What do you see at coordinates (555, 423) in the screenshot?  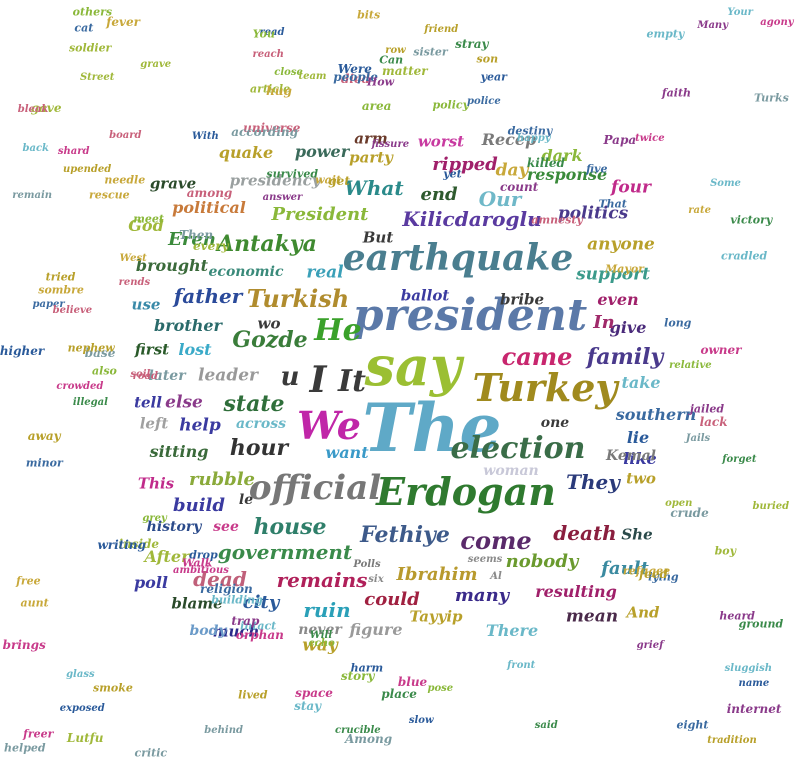 I see `word: one` at bounding box center [555, 423].